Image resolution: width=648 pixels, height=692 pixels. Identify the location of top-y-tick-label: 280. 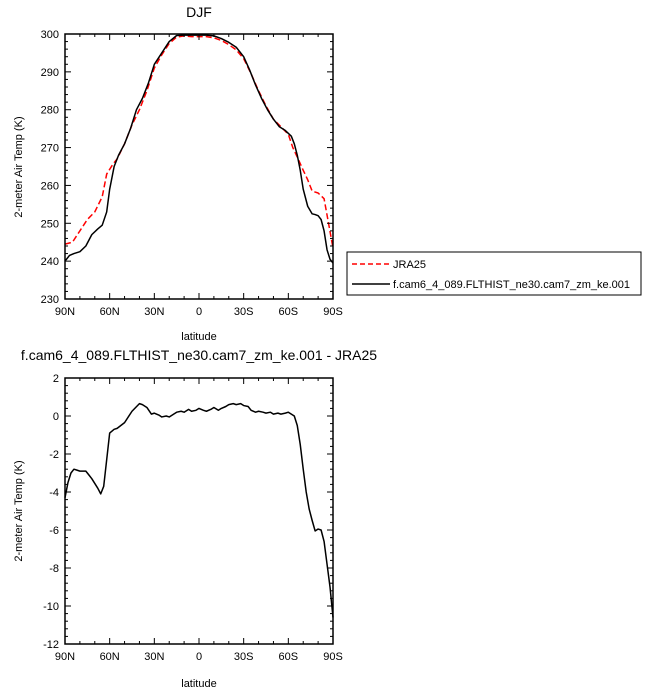
(50, 111).